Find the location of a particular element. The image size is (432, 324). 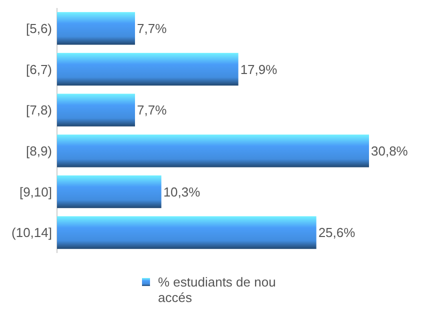

y-tick-label: [8,9) is located at coordinates (39, 150).